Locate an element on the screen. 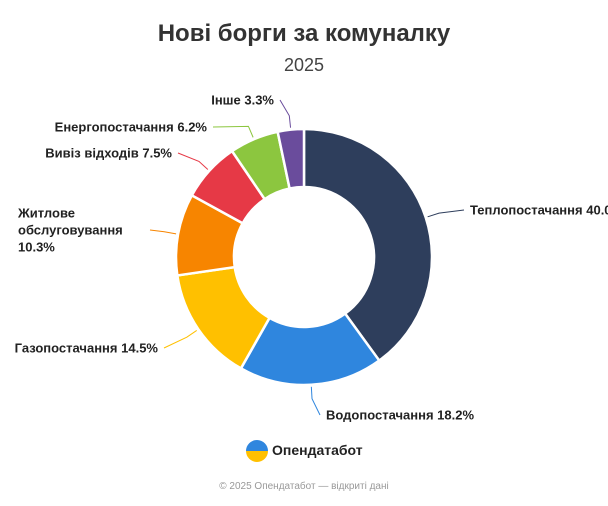 The height and width of the screenshot is (506, 608). category-label: Інше is located at coordinates (226, 100).